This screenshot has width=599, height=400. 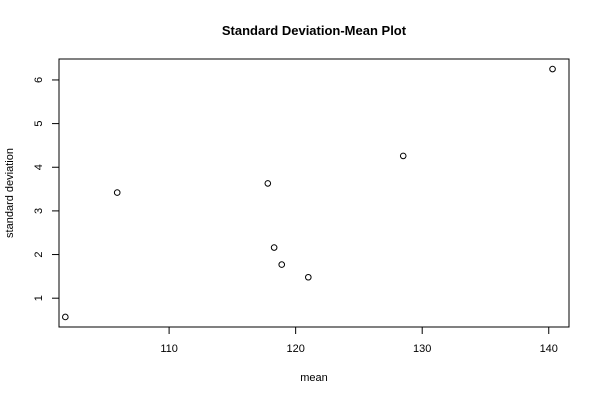 I want to click on y-tick-label: 6, so click(x=39, y=80).